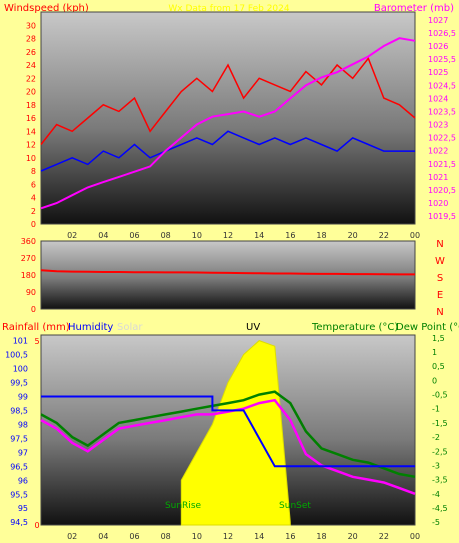  Describe the element at coordinates (33, 211) in the screenshot. I see `windspeed-tick-label: 2` at that location.